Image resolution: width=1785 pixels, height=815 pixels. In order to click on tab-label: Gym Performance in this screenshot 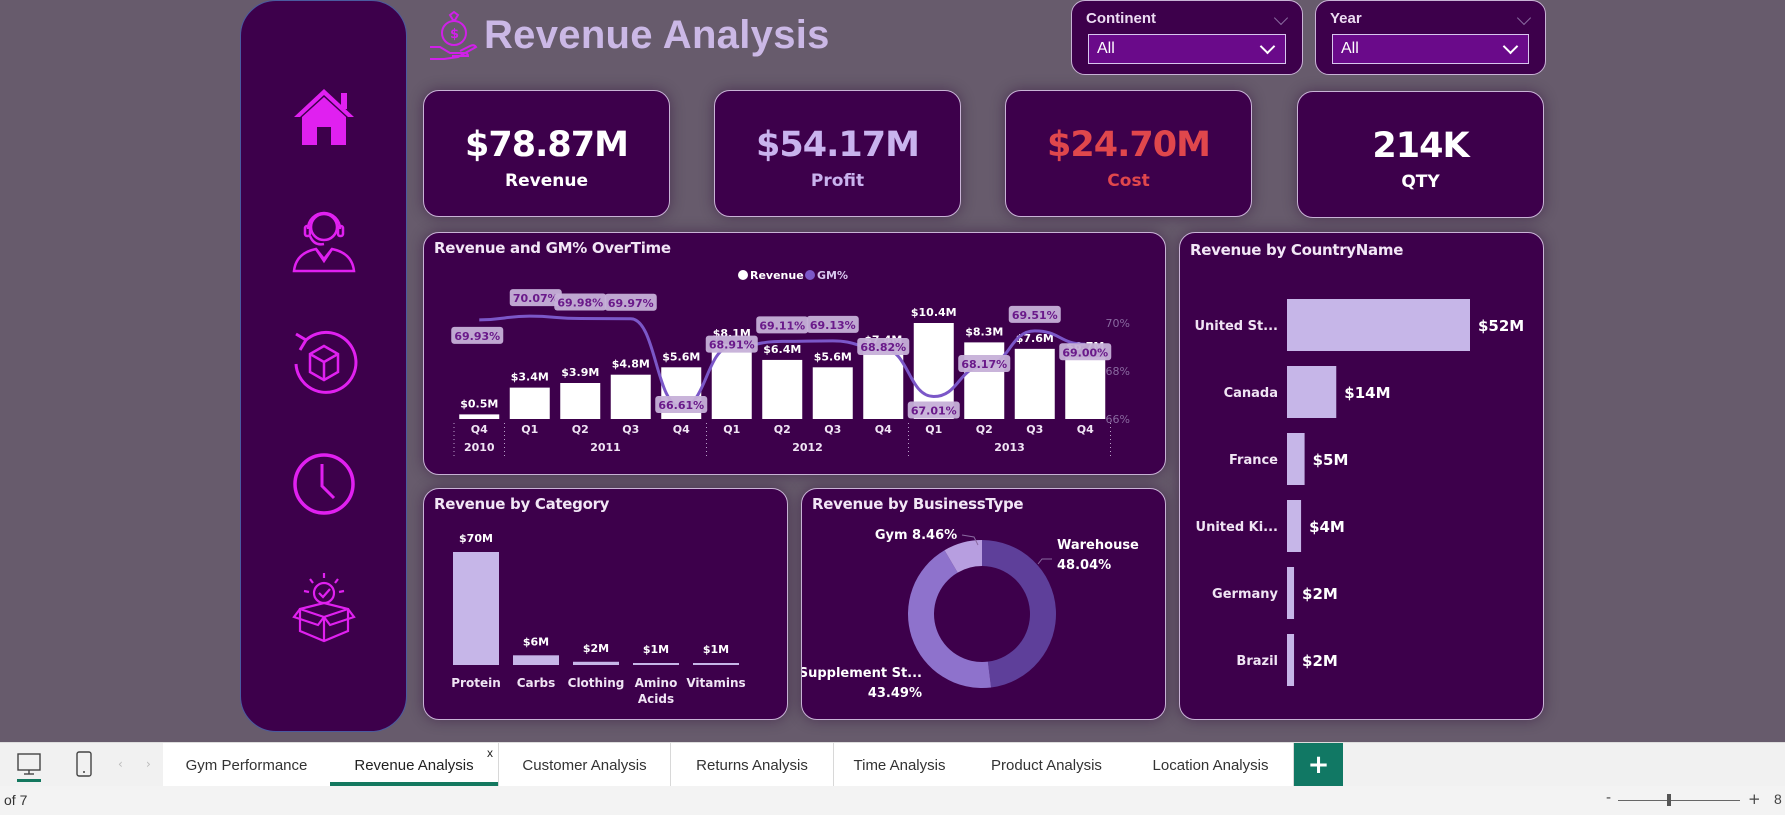, I will do `click(246, 765)`.